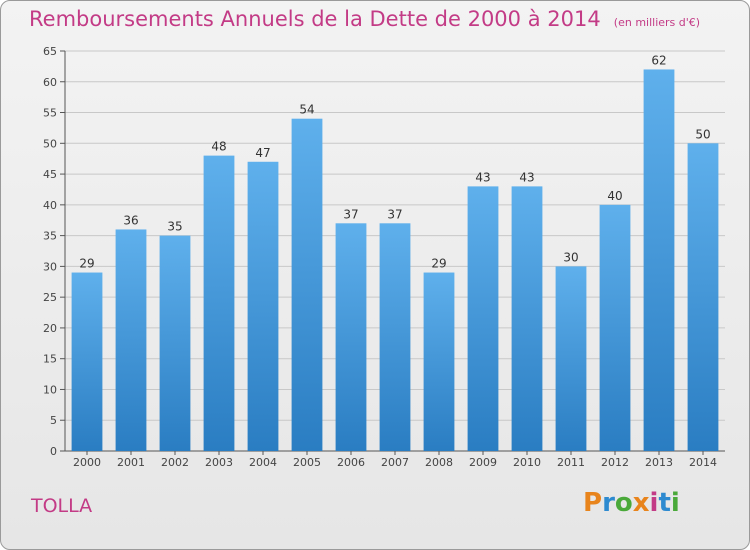 The height and width of the screenshot is (550, 750). Describe the element at coordinates (174, 227) in the screenshot. I see `data-label-2002: 35` at that location.